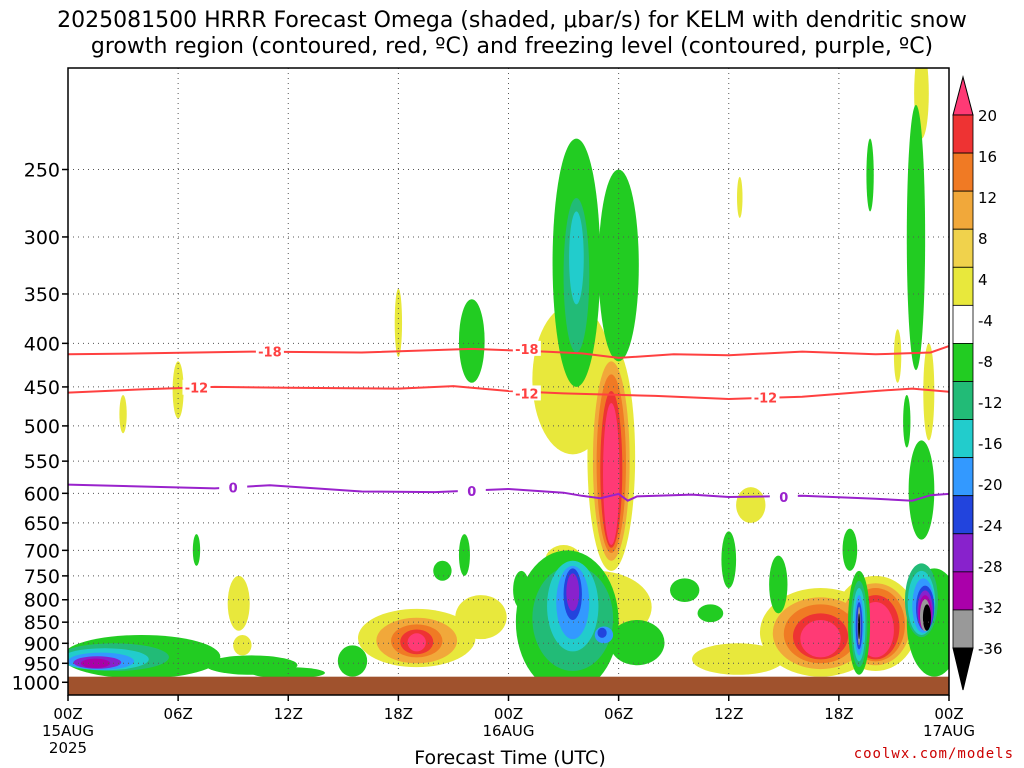 The height and width of the screenshot is (768, 1024). Describe the element at coordinates (68, 748) in the screenshot. I see `x-tick-year-0: 2025` at that location.